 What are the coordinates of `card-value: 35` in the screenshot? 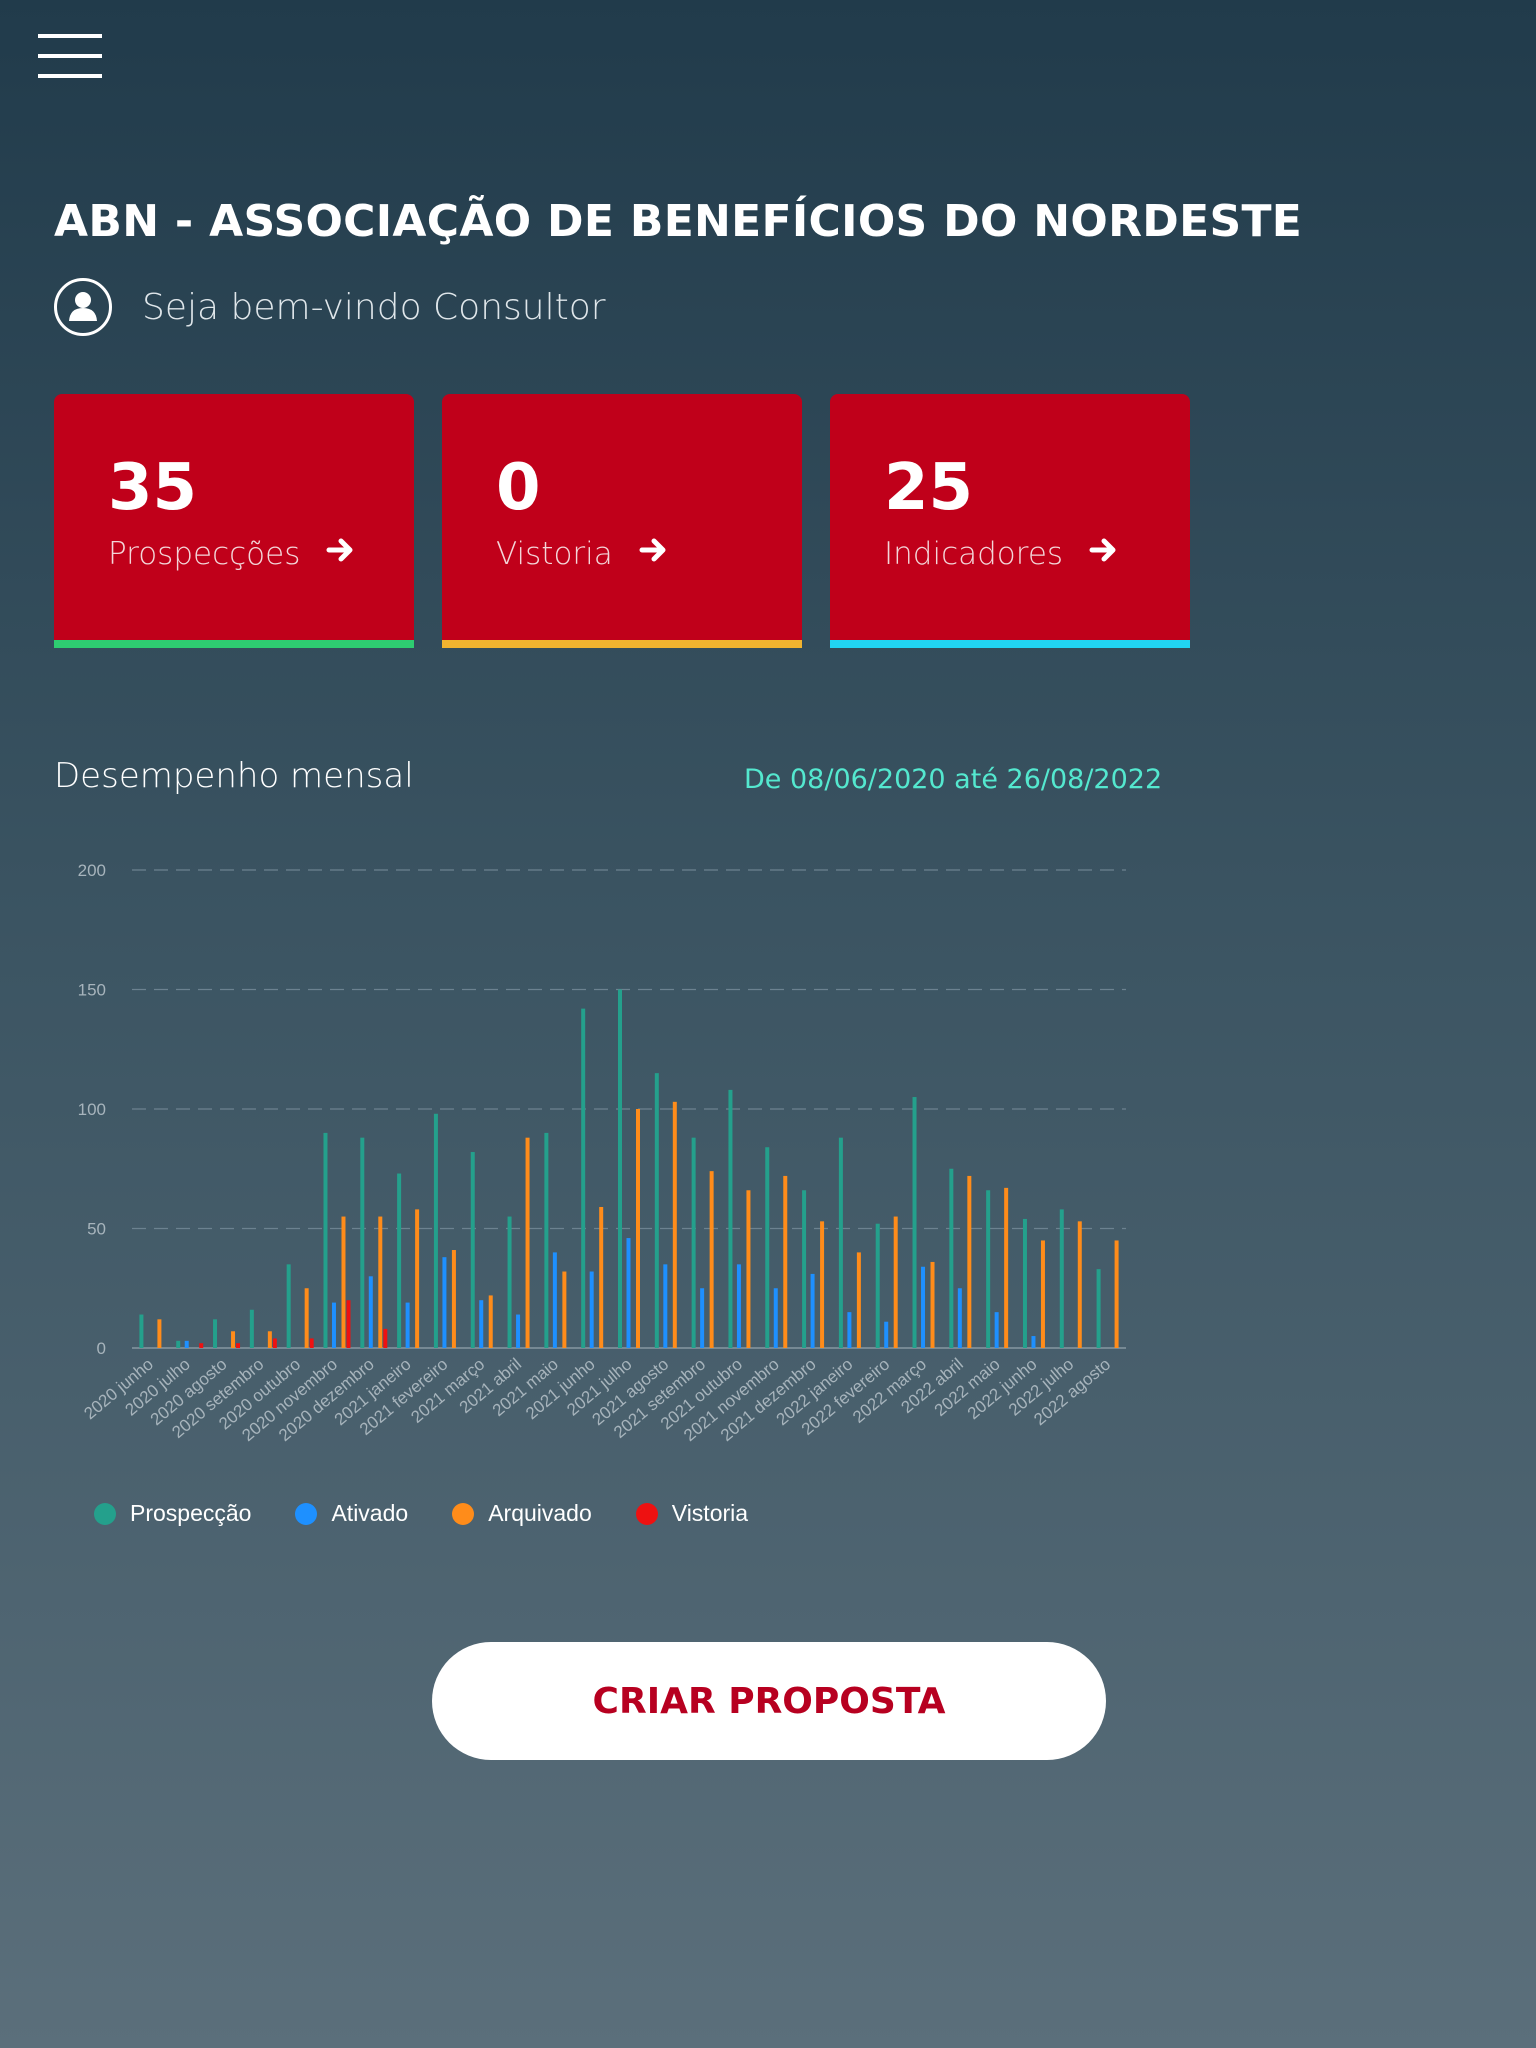 It's located at (153, 488).